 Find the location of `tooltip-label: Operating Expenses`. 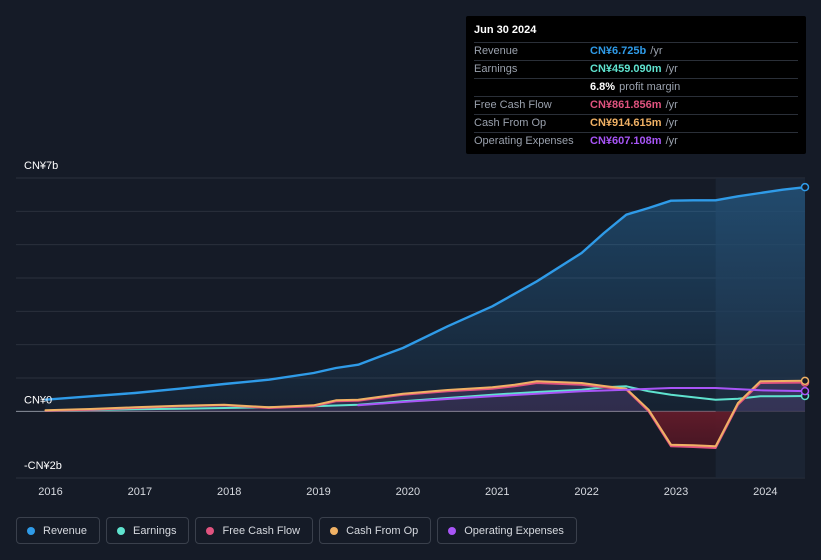

tooltip-label: Operating Expenses is located at coordinates (524, 141).